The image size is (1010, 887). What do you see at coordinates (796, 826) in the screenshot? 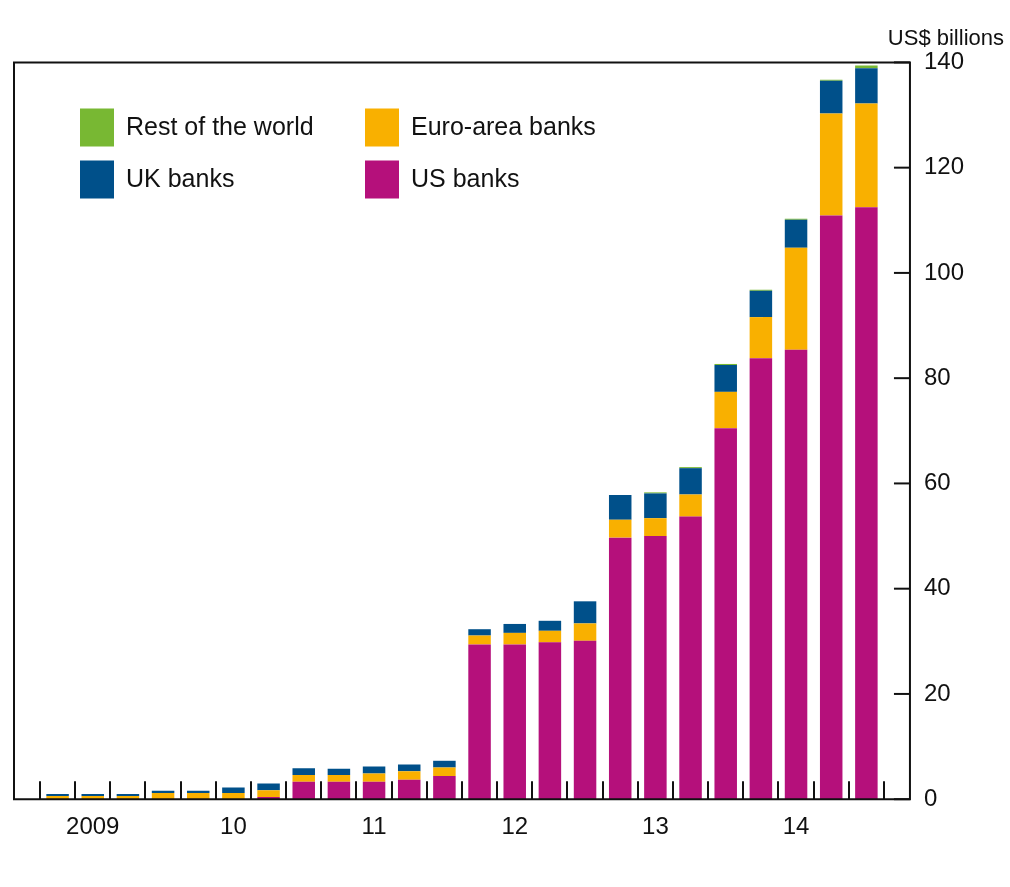
I see `x-tick-label: 14` at bounding box center [796, 826].